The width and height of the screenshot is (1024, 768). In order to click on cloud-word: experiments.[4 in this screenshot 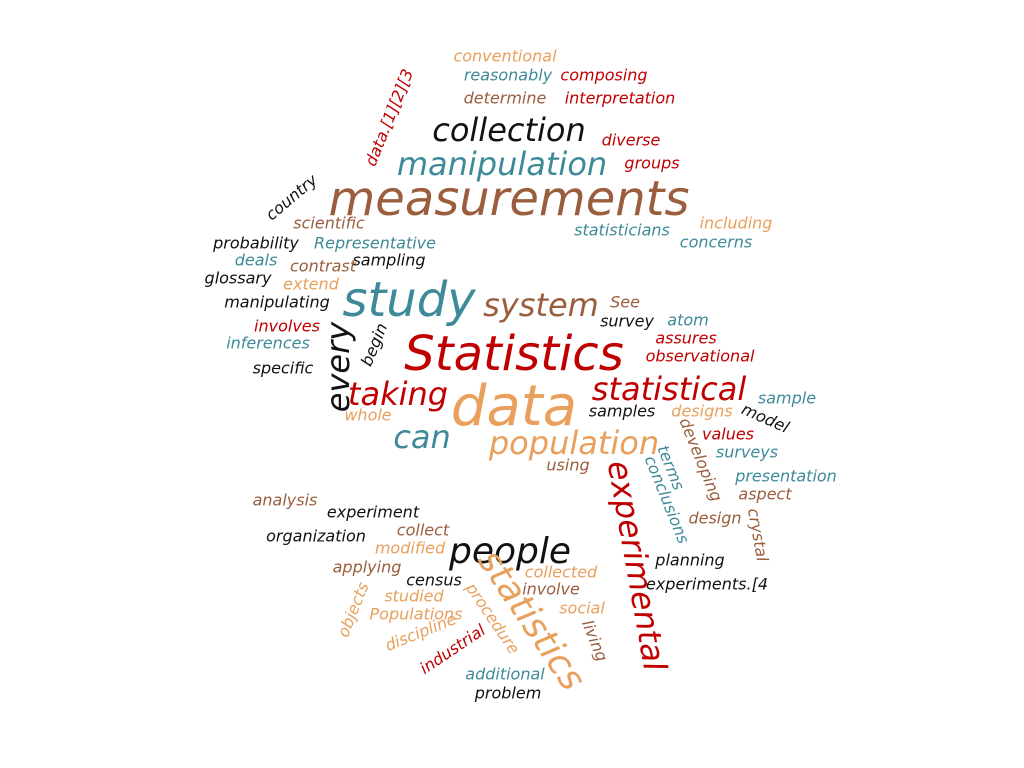, I will do `click(707, 584)`.